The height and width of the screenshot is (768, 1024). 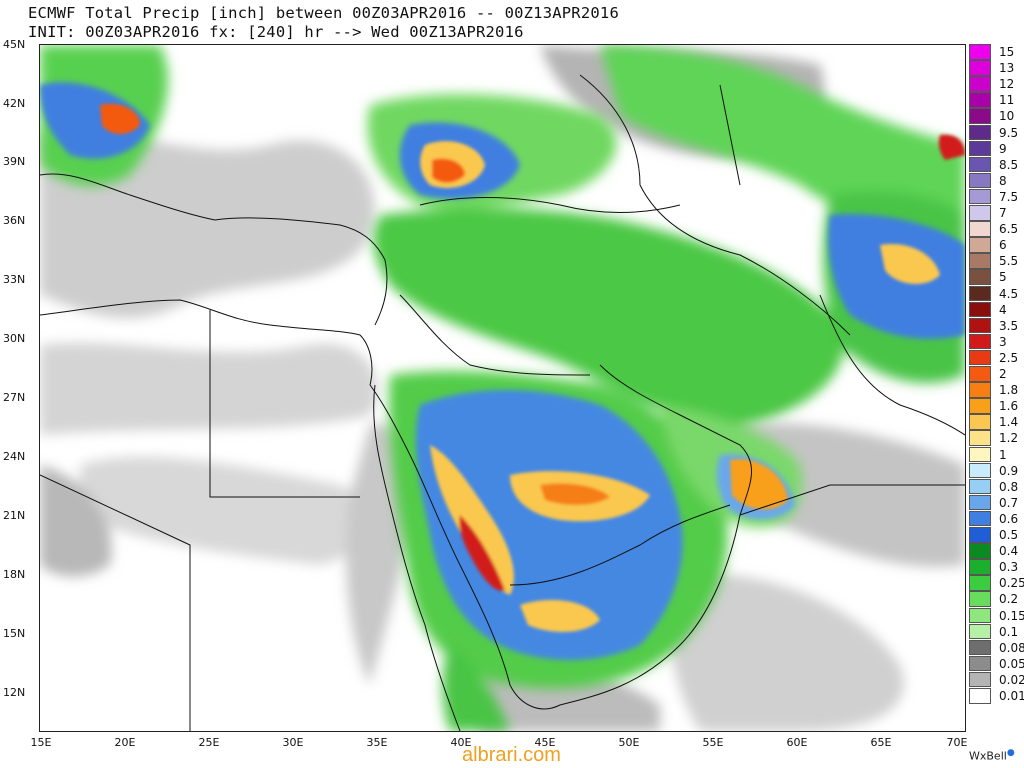 I want to click on legend-label: 0.25, so click(x=1011, y=583).